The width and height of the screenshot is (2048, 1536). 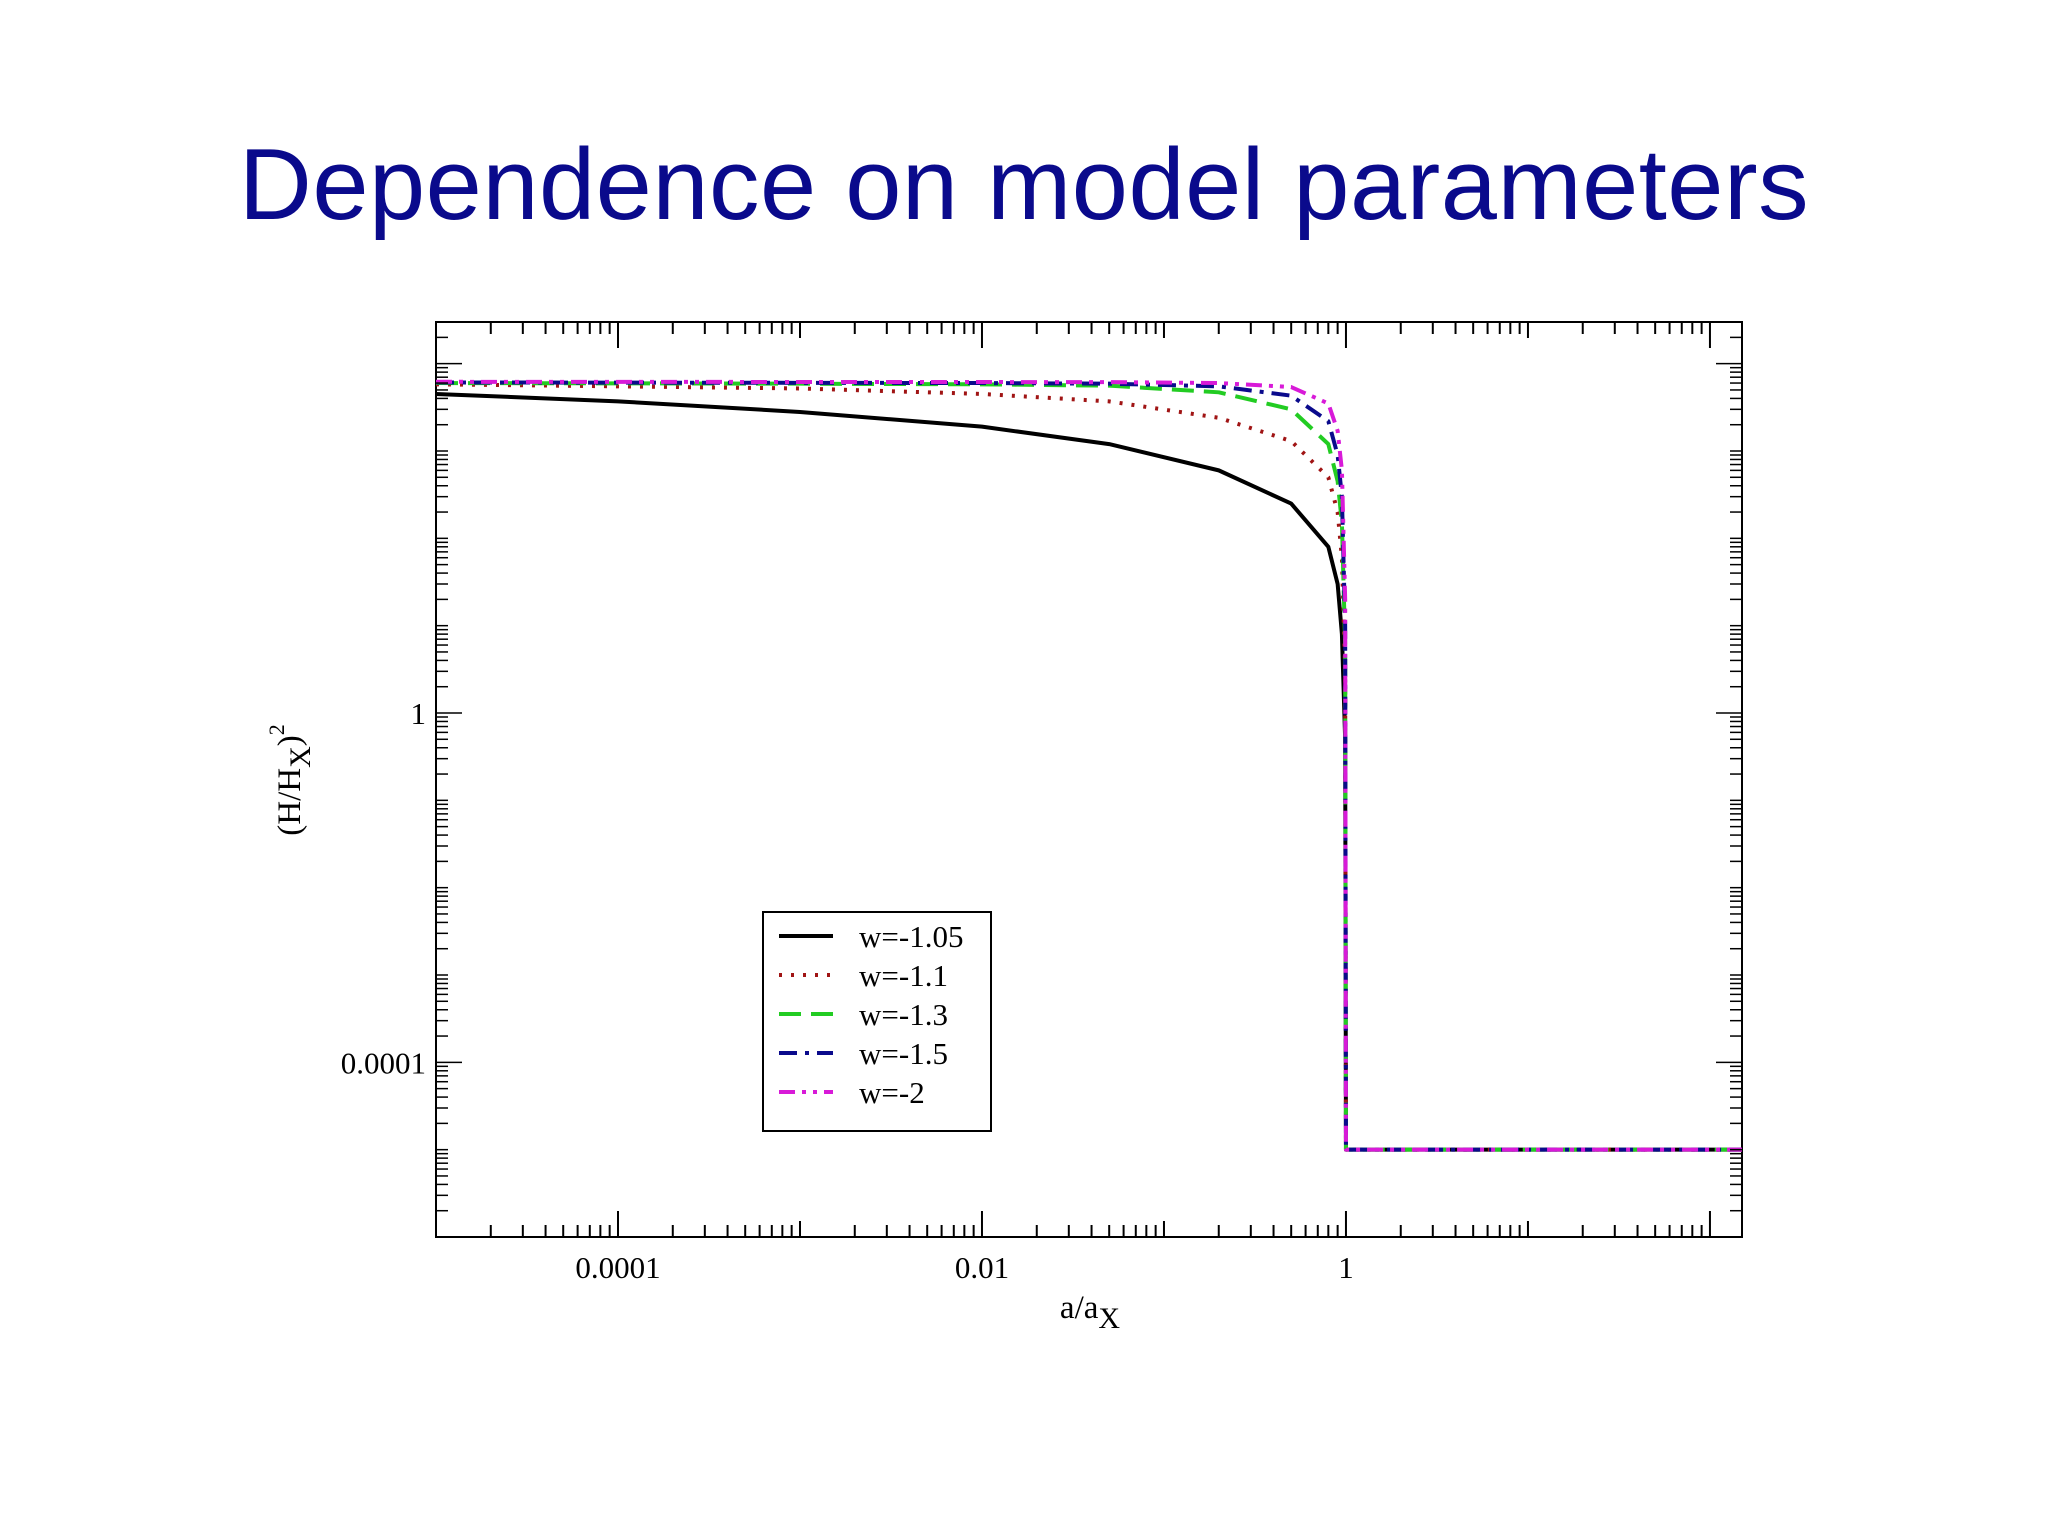 I want to click on legend: w=-1.05 w=-1.1 w=-1.3 w=-1.5 w=-2, so click(x=877, y=1021).